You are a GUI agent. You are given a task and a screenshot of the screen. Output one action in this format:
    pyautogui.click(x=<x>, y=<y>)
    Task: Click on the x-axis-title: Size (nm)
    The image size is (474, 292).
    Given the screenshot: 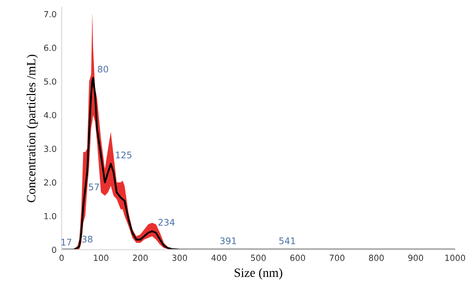 What is the action you would take?
    pyautogui.click(x=258, y=274)
    